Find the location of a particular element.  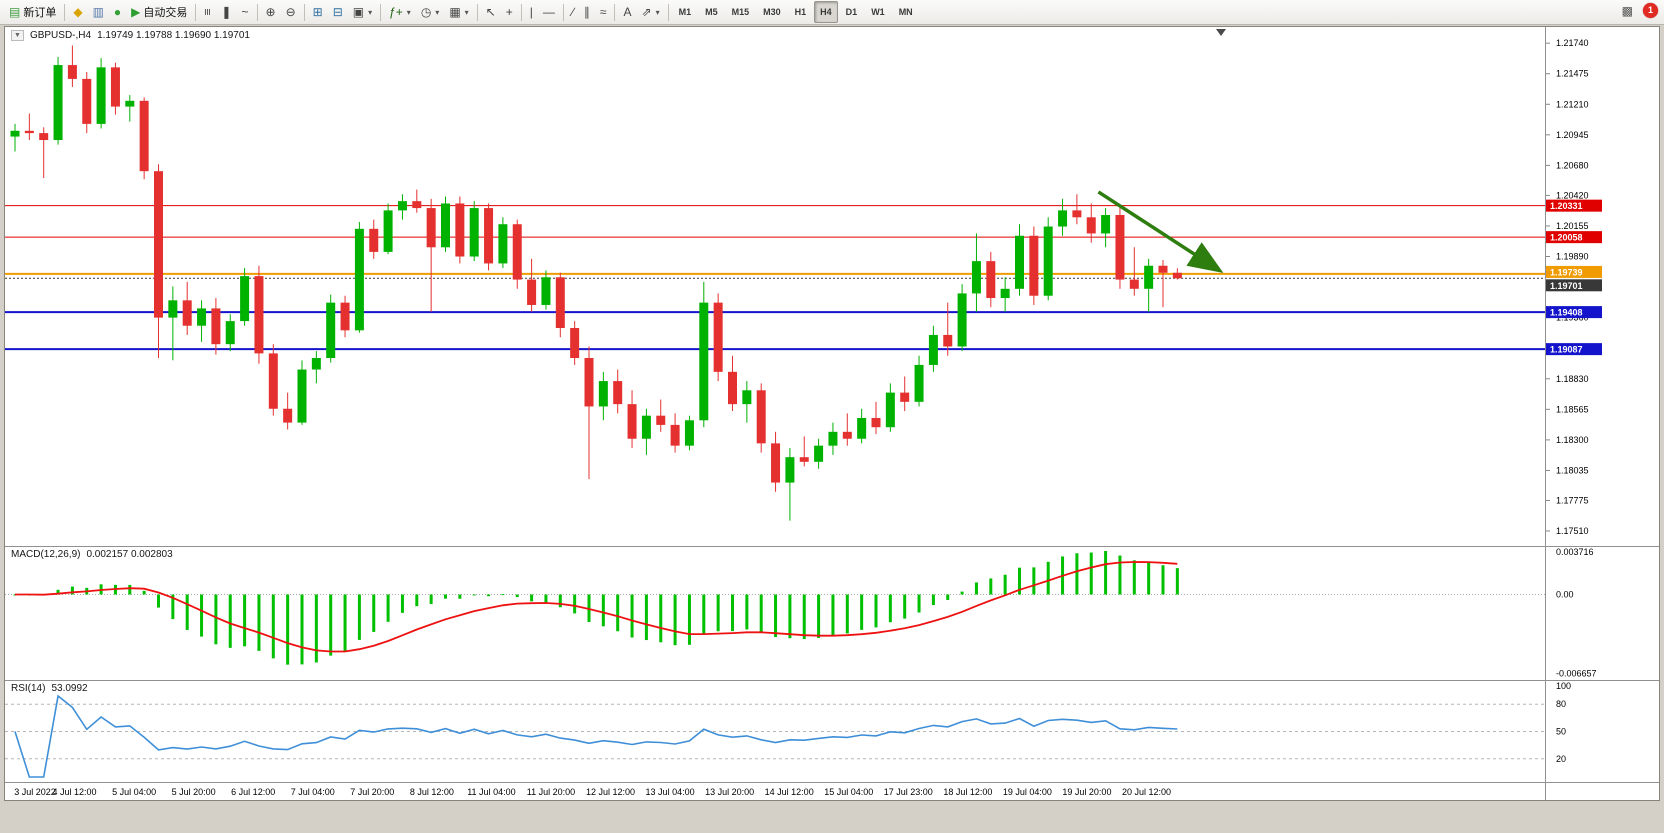

timeframe-W1: W1 is located at coordinates (878, 12).